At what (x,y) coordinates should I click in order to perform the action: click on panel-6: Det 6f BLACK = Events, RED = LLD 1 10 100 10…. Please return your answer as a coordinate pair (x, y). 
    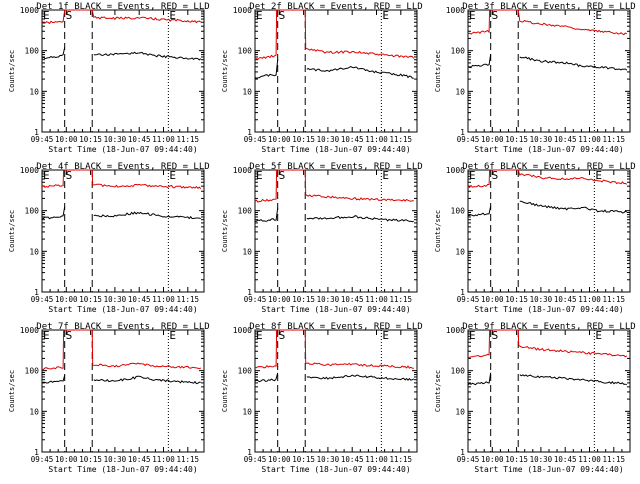
    Looking at the image, I should click on (535, 238).